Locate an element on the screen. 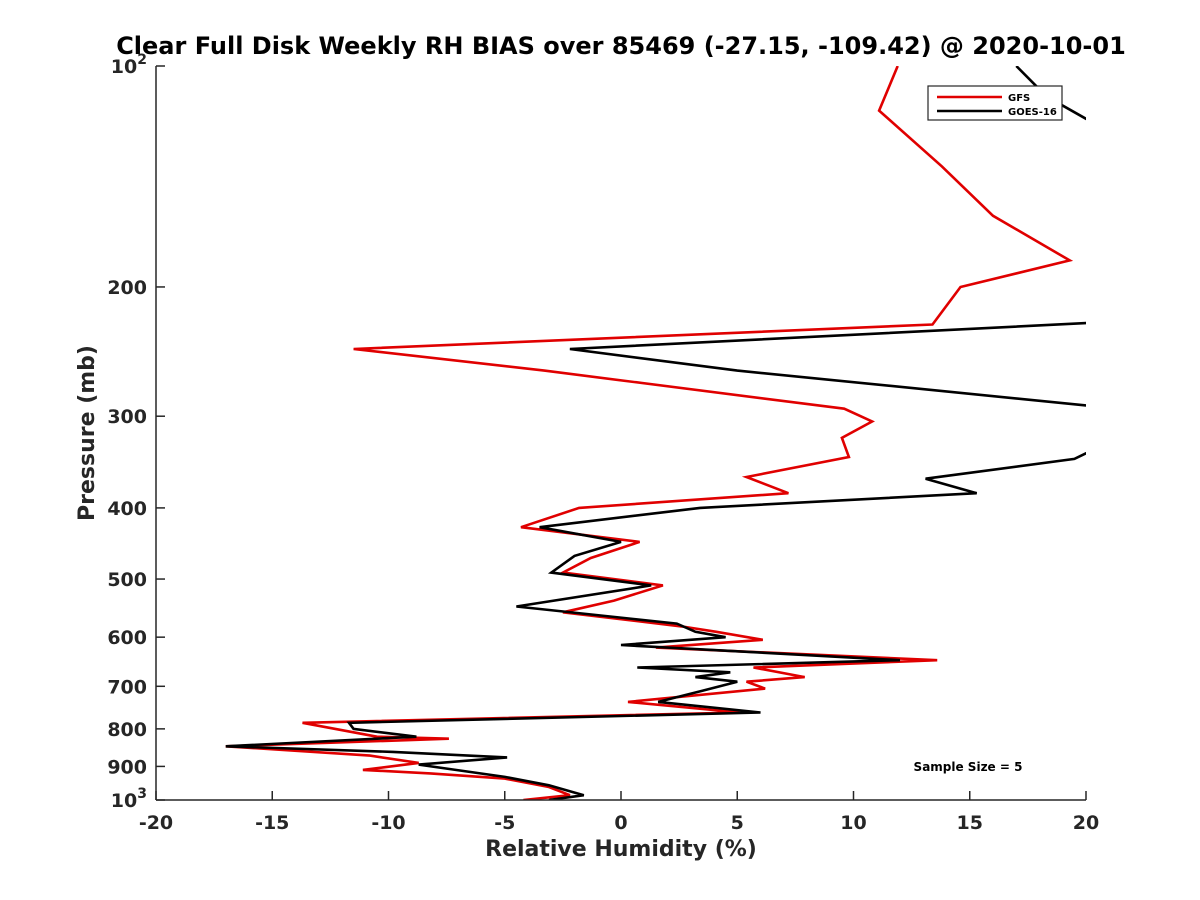 The image size is (1200, 900). y-ticks: 10² 200 300 400 500 600 700 800 900 10³ is located at coordinates (136, 432).